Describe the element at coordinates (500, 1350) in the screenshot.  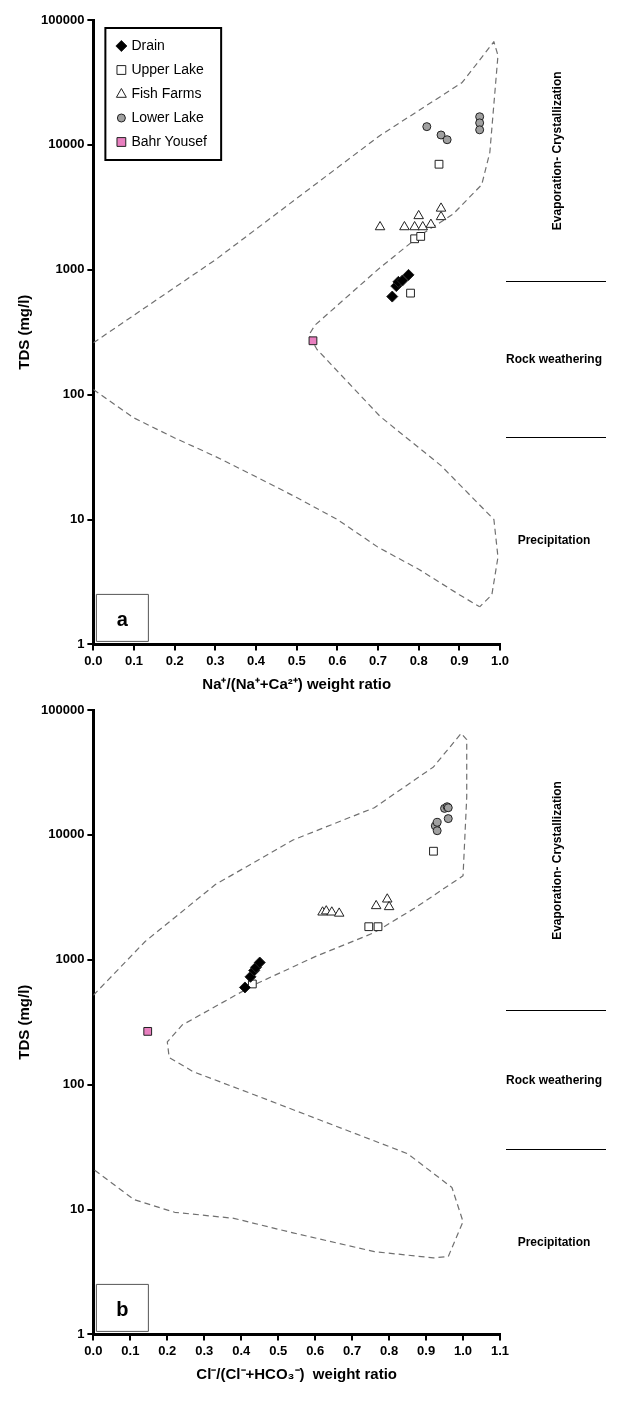
I see `x-tick-label: 1.1` at that location.